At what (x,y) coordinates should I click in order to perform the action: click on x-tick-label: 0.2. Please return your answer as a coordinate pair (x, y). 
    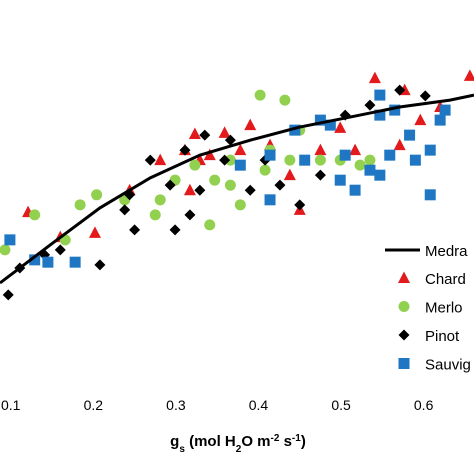
    Looking at the image, I should click on (94, 405).